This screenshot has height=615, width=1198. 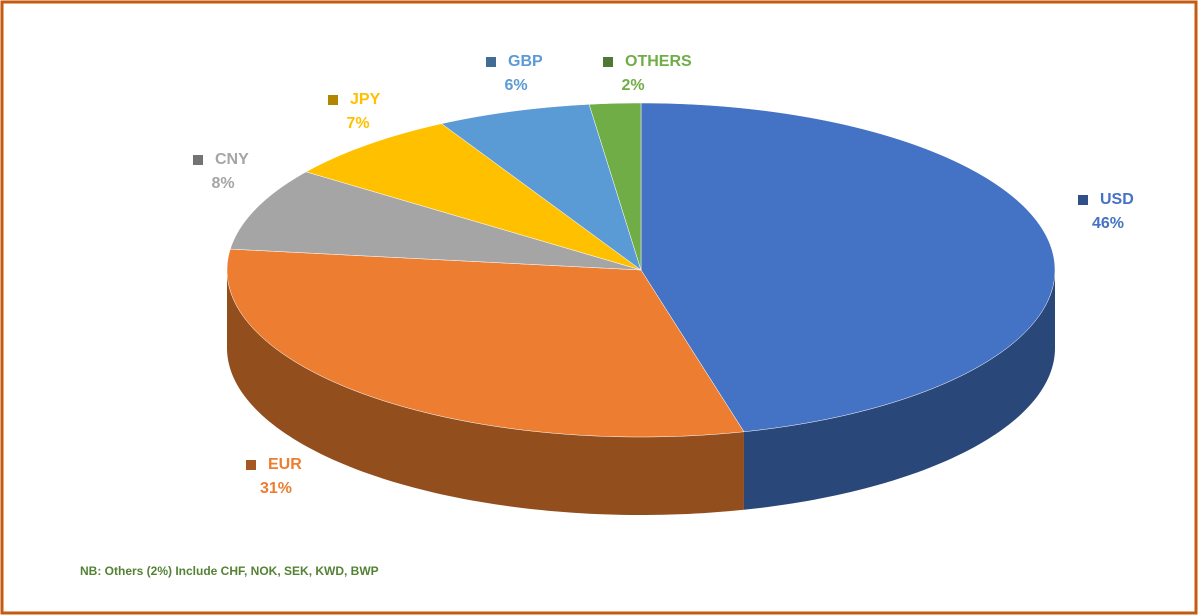 What do you see at coordinates (632, 85) in the screenshot?
I see `value-label: 2%` at bounding box center [632, 85].